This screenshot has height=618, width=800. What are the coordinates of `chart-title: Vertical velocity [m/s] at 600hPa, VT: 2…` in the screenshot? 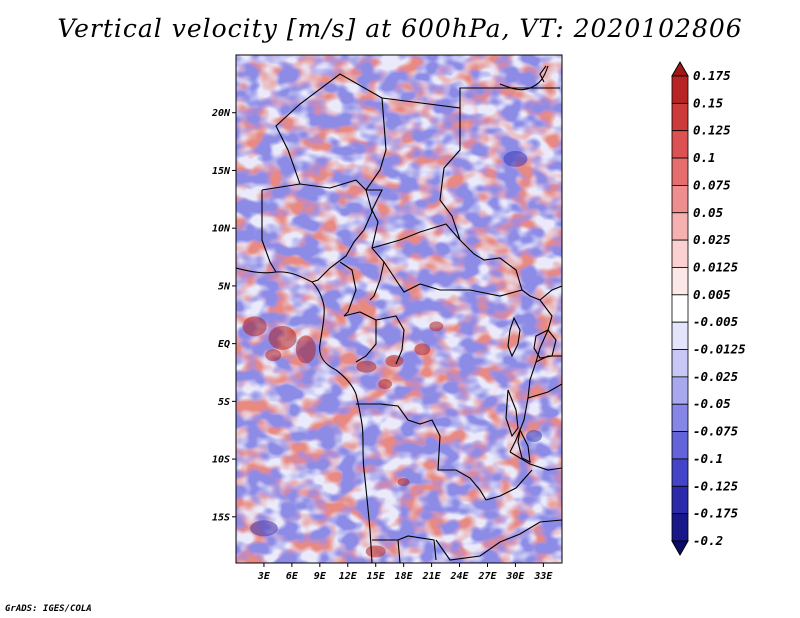 It's located at (400, 28).